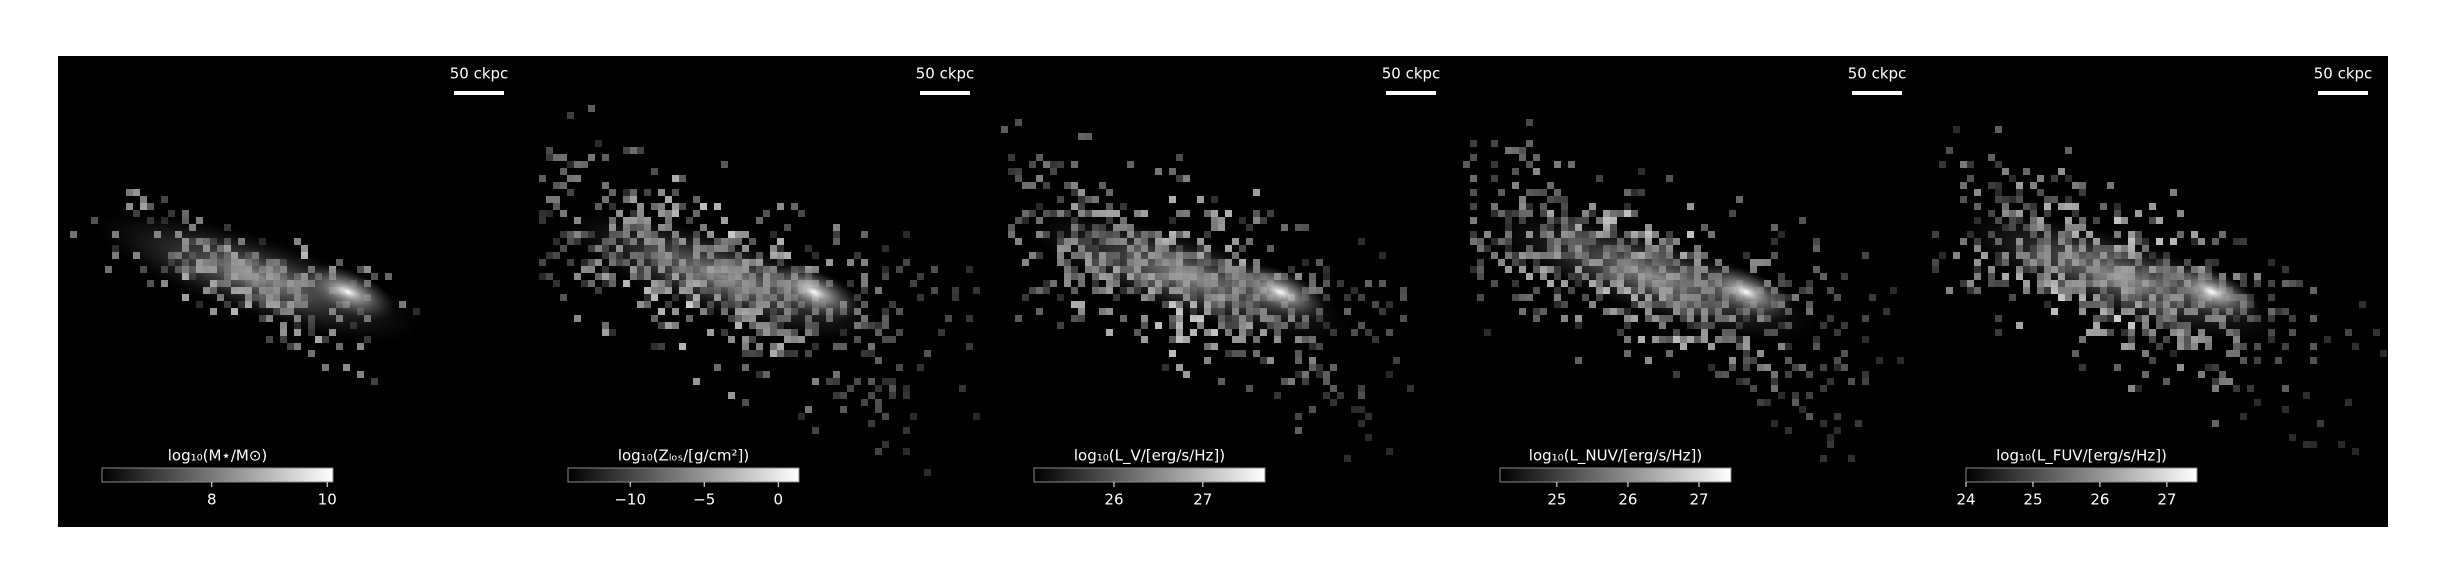 This screenshot has width=2444, height=584. Describe the element at coordinates (212, 500) in the screenshot. I see `colorbar-tick-label: 8` at that location.